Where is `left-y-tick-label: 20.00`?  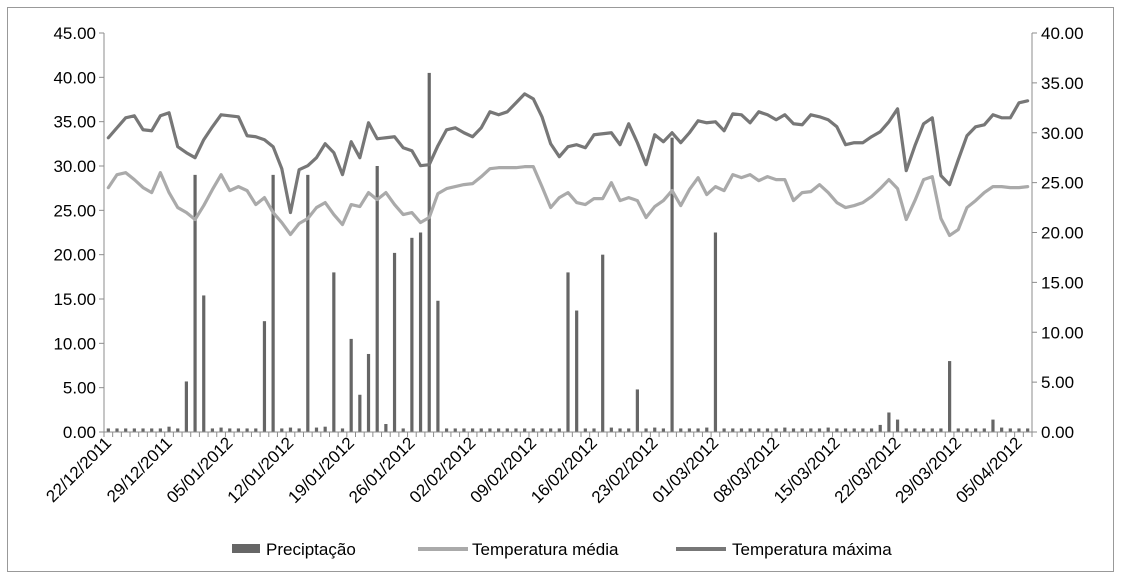
left-y-tick-label: 20.00 is located at coordinates (74, 255).